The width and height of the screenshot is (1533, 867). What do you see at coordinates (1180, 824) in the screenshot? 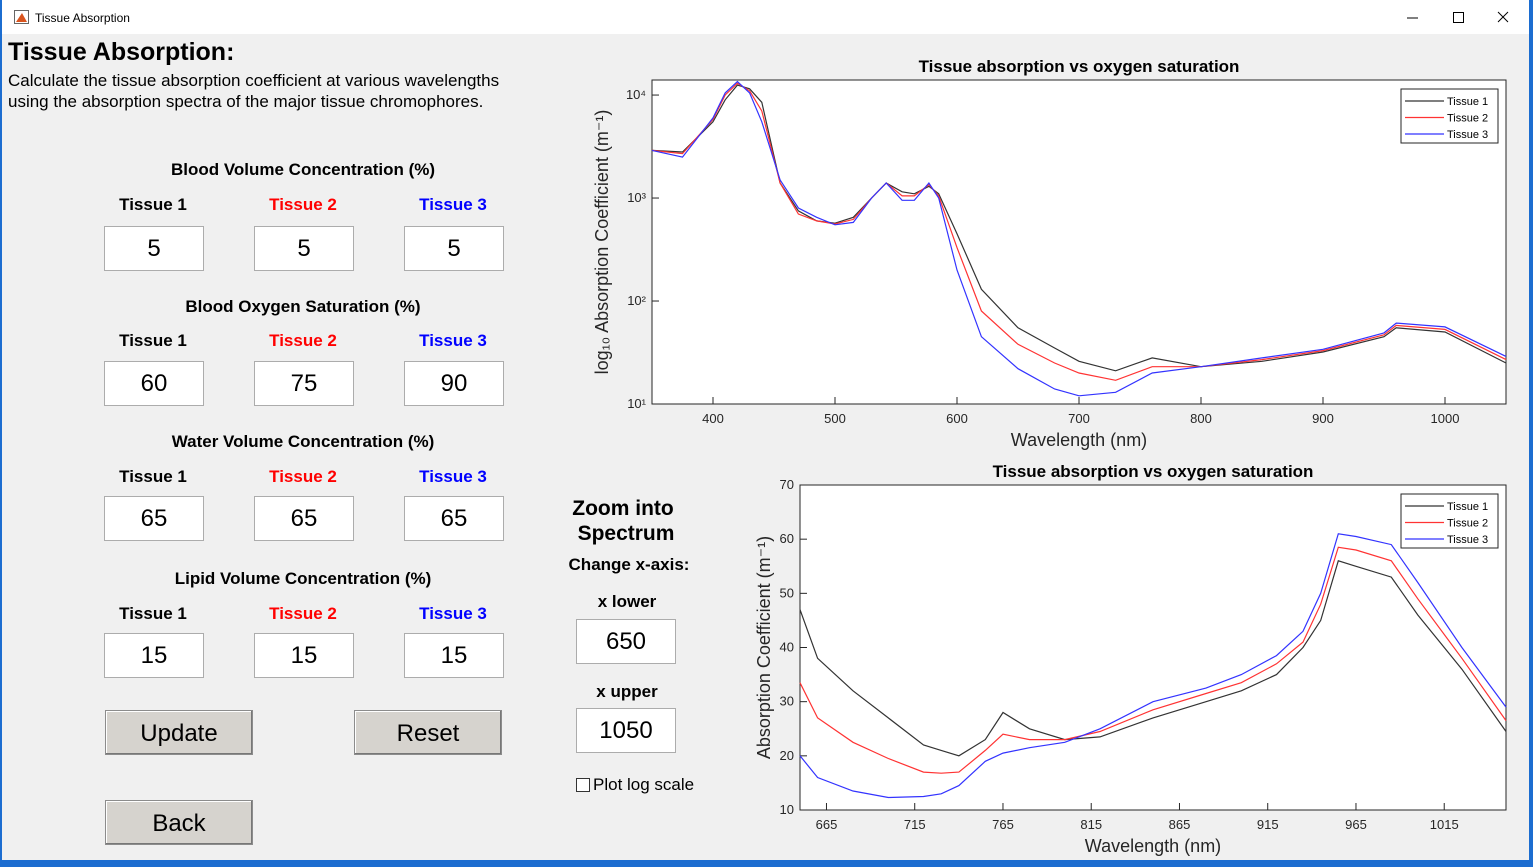
I see `x-tick-label: 865` at bounding box center [1180, 824].